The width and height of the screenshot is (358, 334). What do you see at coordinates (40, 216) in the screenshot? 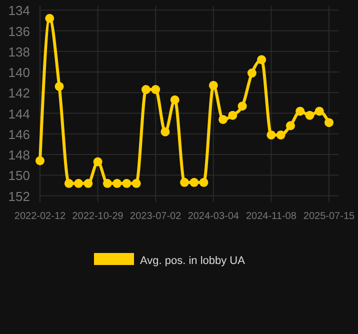
I see `x-tick-label: 2022-02-12` at bounding box center [40, 216].